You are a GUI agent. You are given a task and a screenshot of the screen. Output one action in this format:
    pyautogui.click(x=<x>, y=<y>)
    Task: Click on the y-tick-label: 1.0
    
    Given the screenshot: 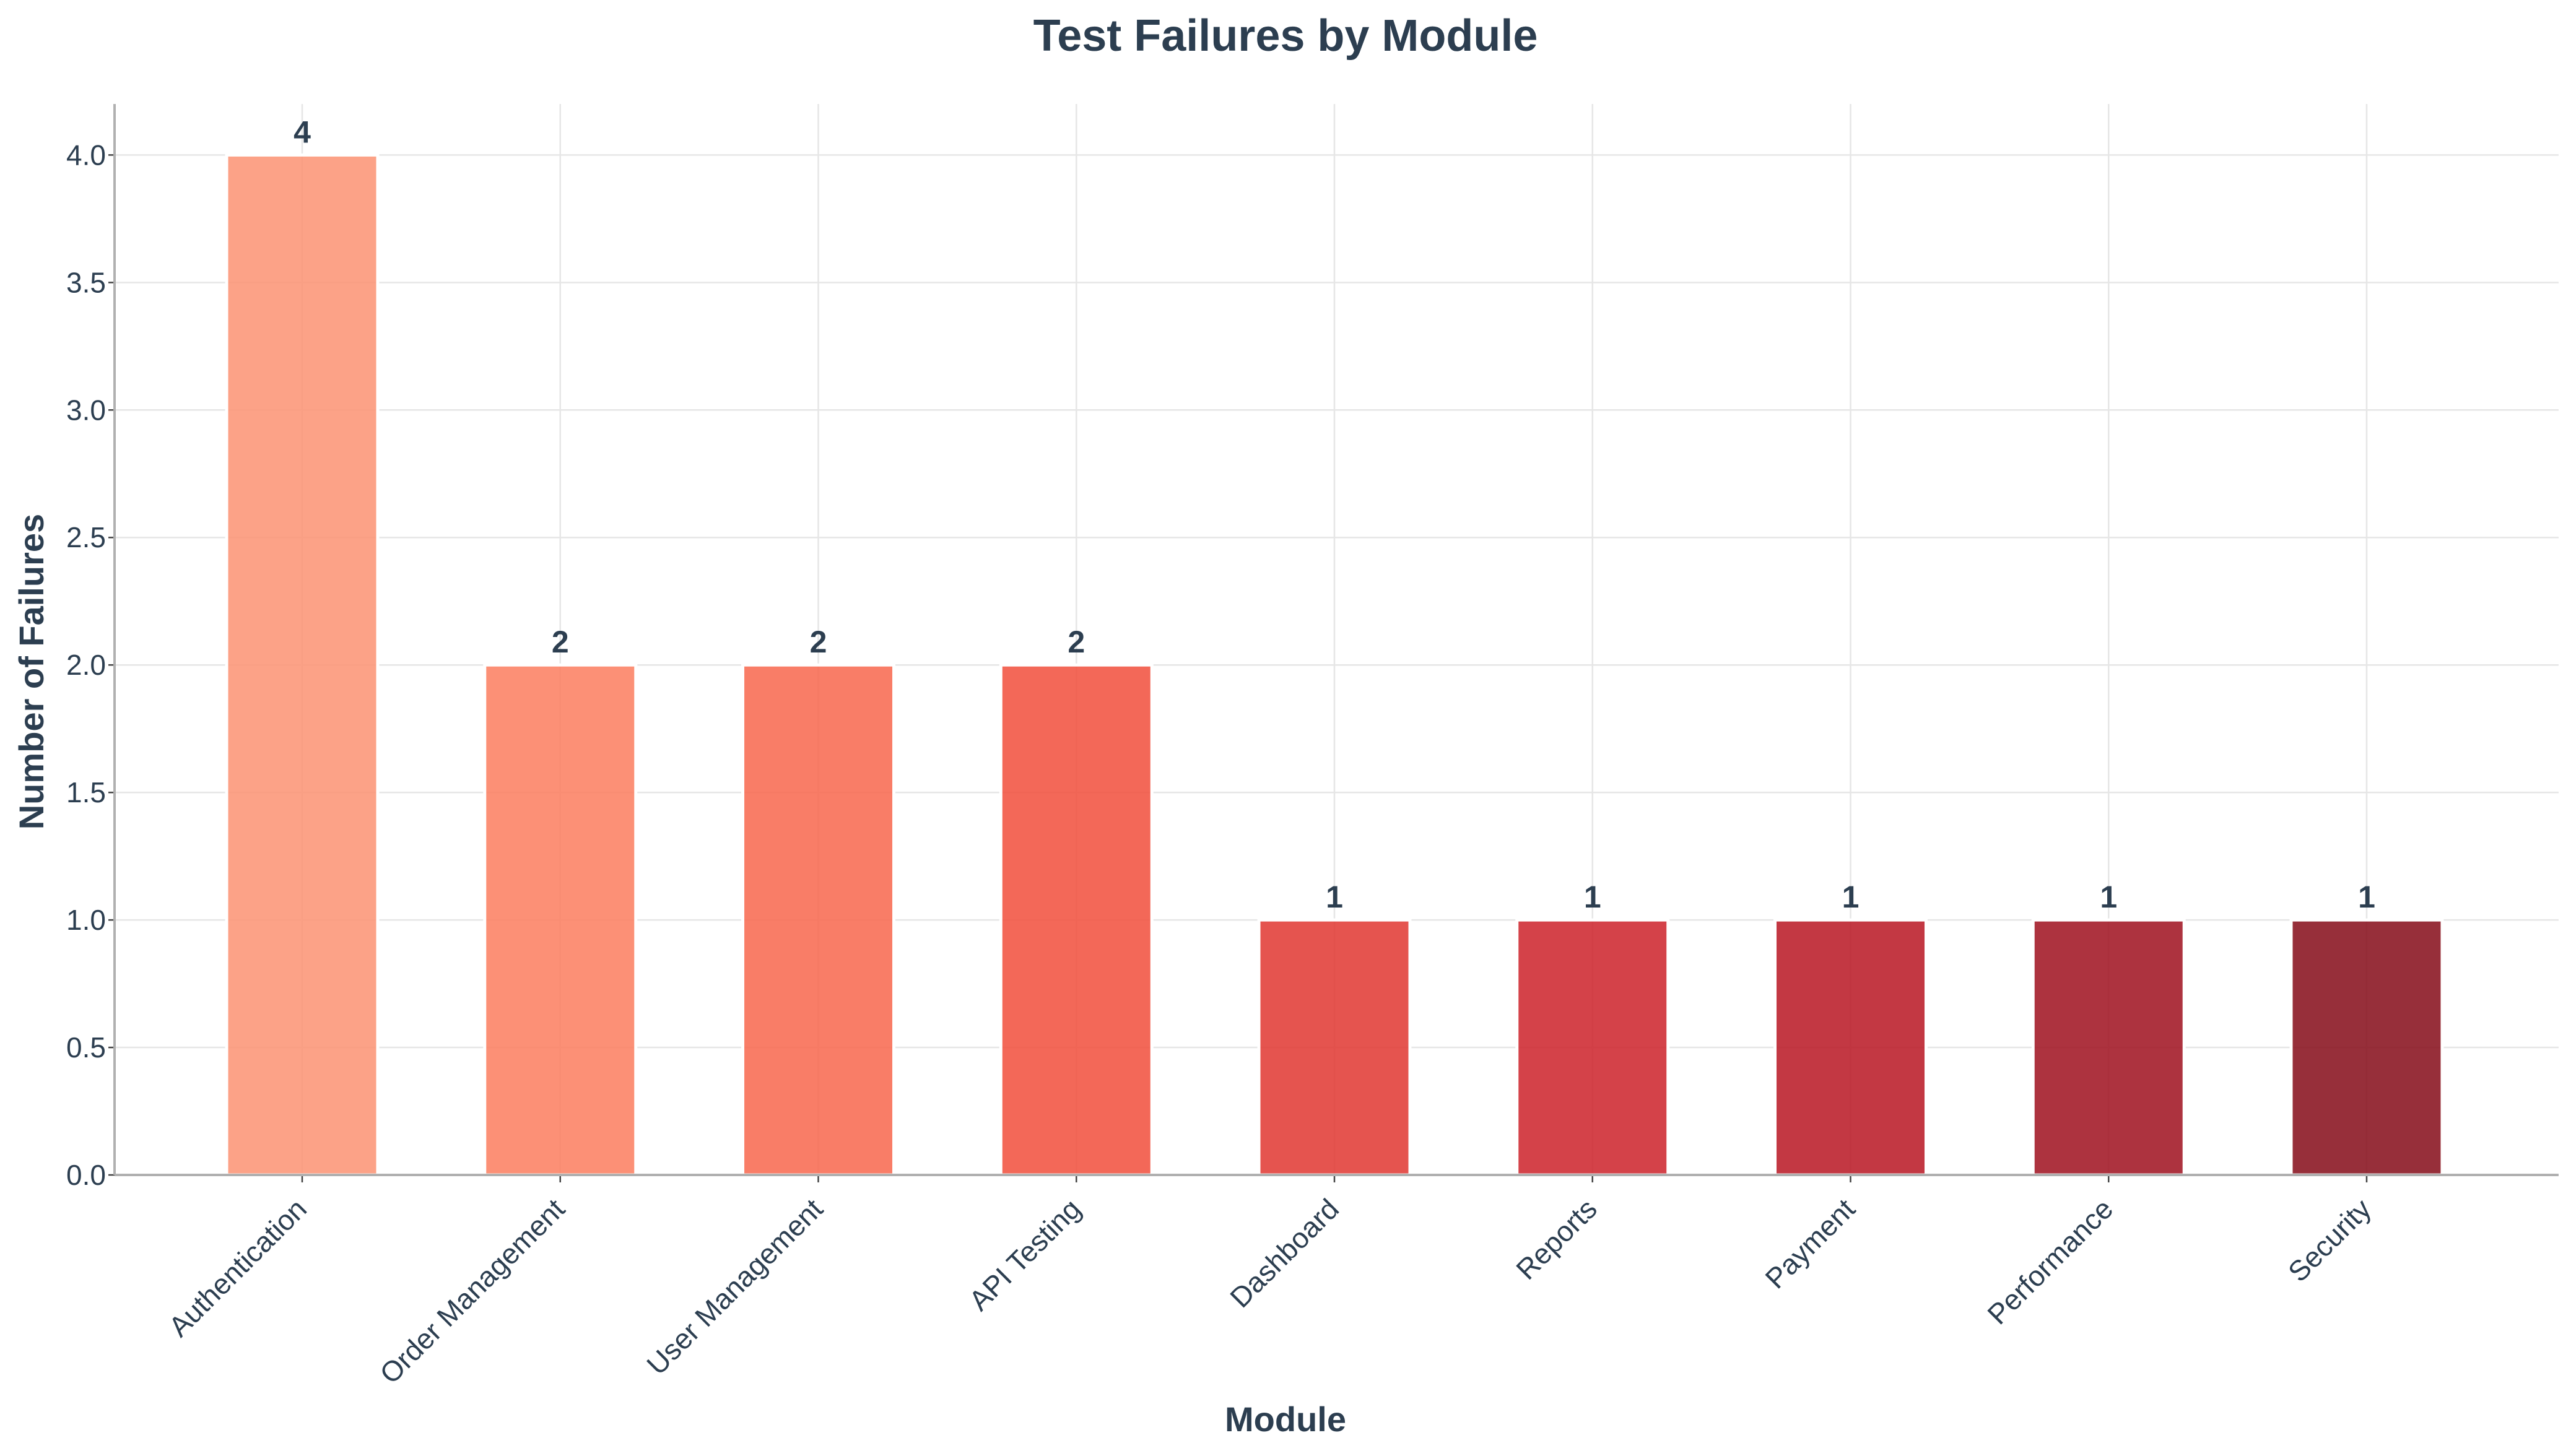 What is the action you would take?
    pyautogui.click(x=86, y=920)
    